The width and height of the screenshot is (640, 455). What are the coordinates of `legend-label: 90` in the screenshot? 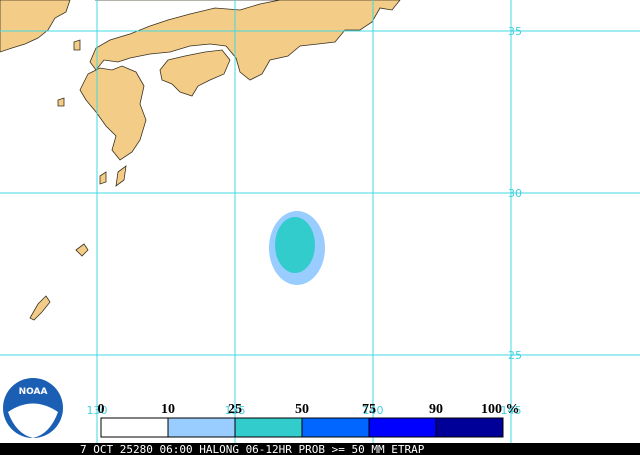 It's located at (436, 409).